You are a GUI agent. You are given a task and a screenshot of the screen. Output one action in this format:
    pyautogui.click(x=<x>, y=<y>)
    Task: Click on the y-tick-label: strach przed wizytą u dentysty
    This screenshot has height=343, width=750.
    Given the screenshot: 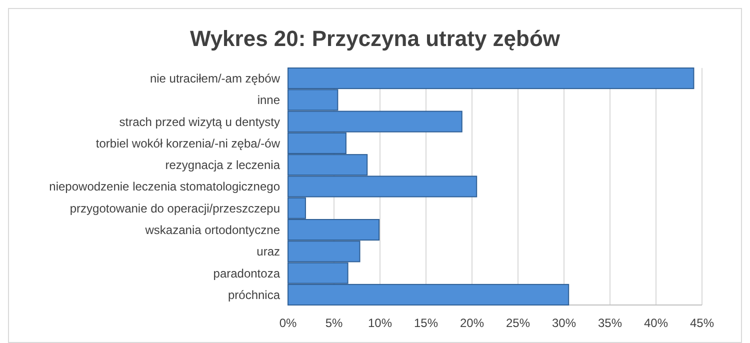 What is the action you would take?
    pyautogui.click(x=199, y=121)
    